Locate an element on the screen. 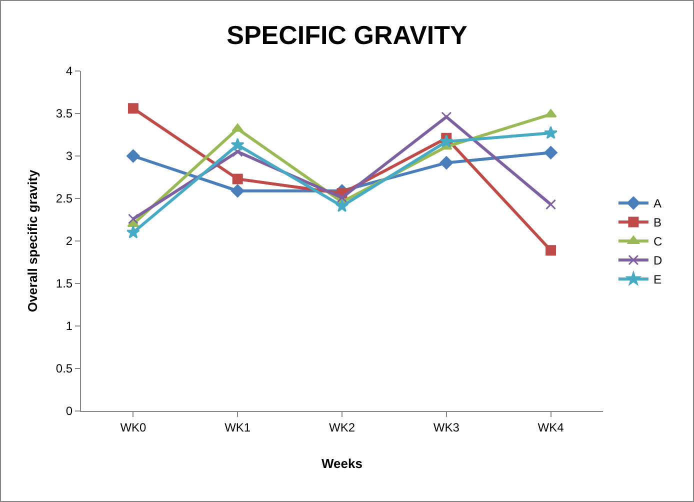 The image size is (694, 502). y-axis-title: Overall specific gravity is located at coordinates (32, 240).